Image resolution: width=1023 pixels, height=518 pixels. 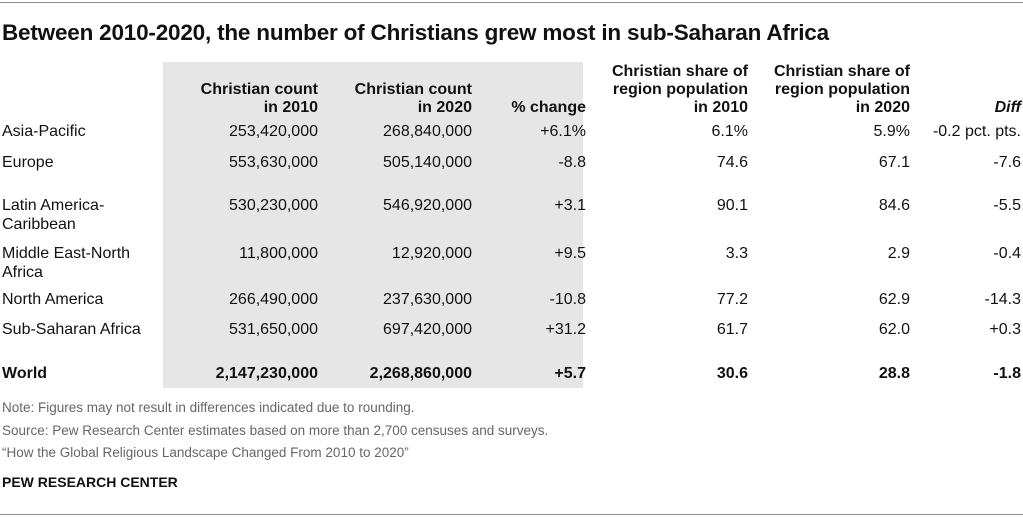 I want to click on table-cell: 77.2, so click(x=732, y=299).